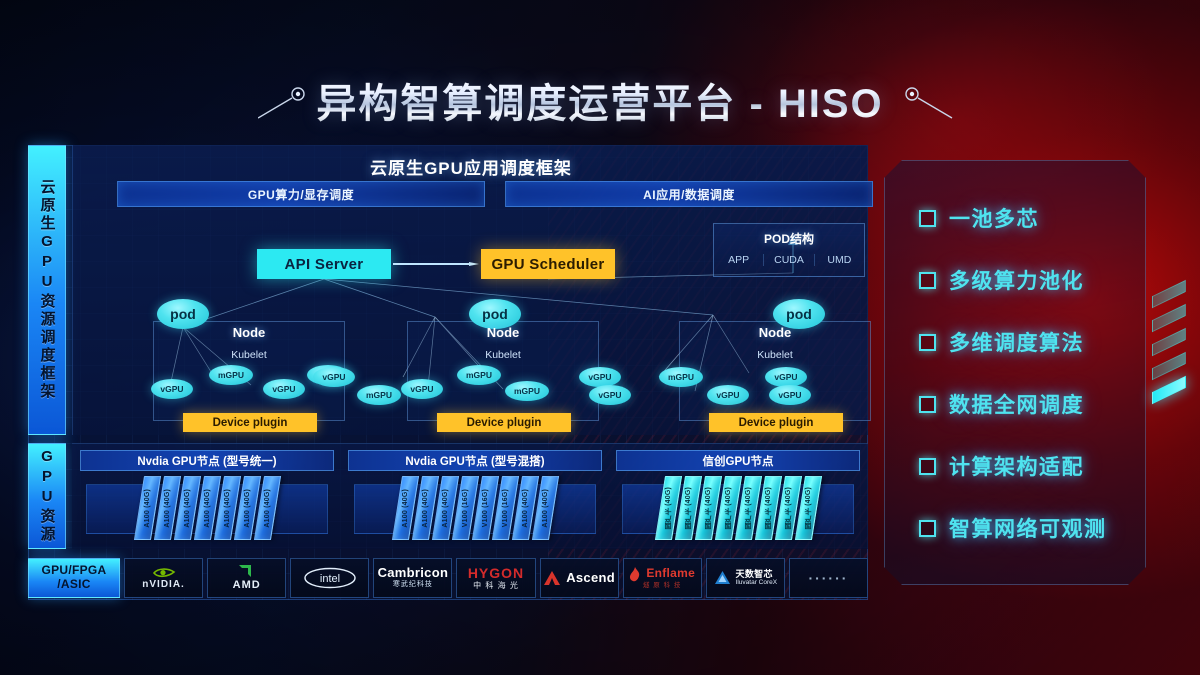 This screenshot has height=675, width=1200. I want to click on mgpu-badge-2-1-label: mGPU, so click(479, 375).